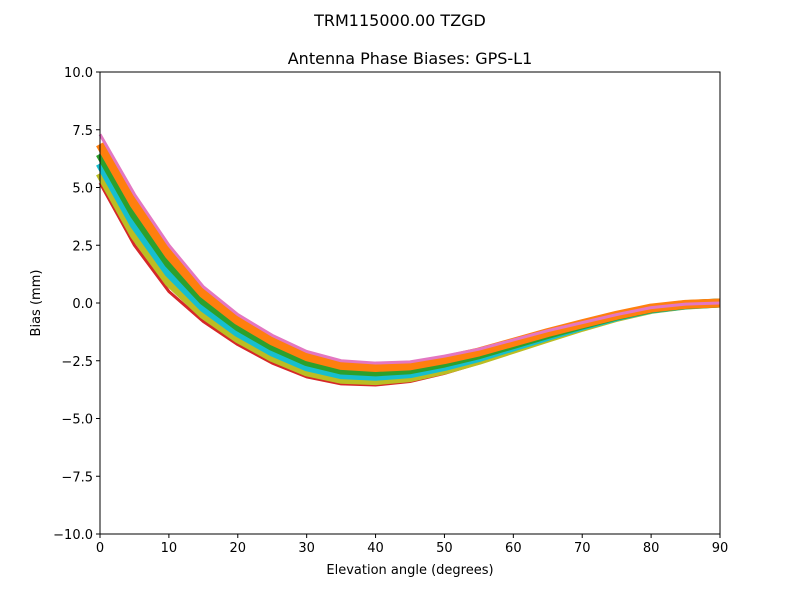 The height and width of the screenshot is (600, 800). What do you see at coordinates (77, 362) in the screenshot?
I see `y-tick-label: −2.5` at bounding box center [77, 362].